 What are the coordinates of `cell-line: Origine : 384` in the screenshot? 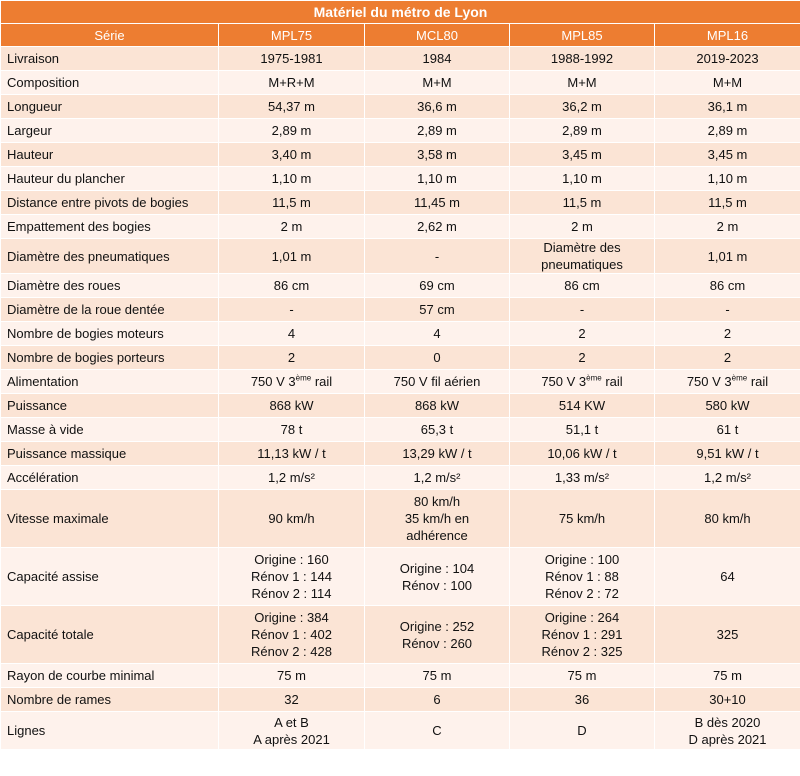 It's located at (291, 617).